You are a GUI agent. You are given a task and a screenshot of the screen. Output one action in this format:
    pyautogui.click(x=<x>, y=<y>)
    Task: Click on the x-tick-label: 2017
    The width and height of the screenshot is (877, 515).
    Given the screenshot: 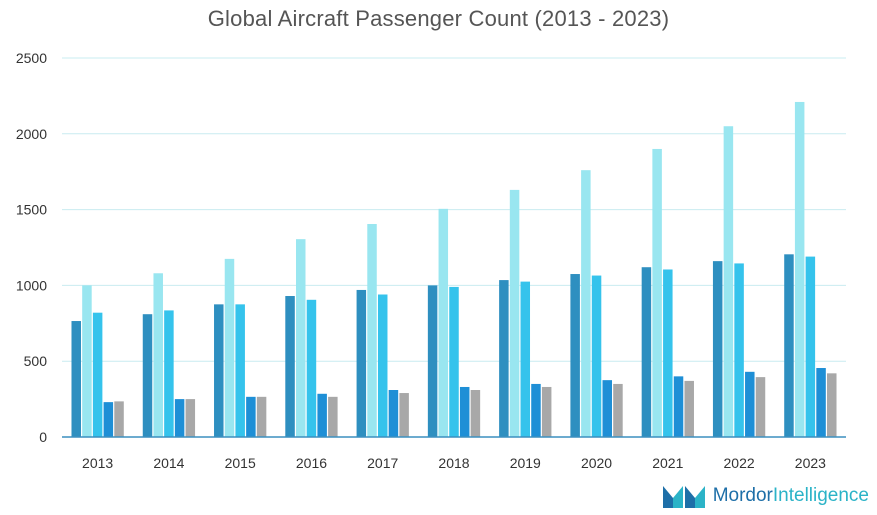 What is the action you would take?
    pyautogui.click(x=382, y=463)
    